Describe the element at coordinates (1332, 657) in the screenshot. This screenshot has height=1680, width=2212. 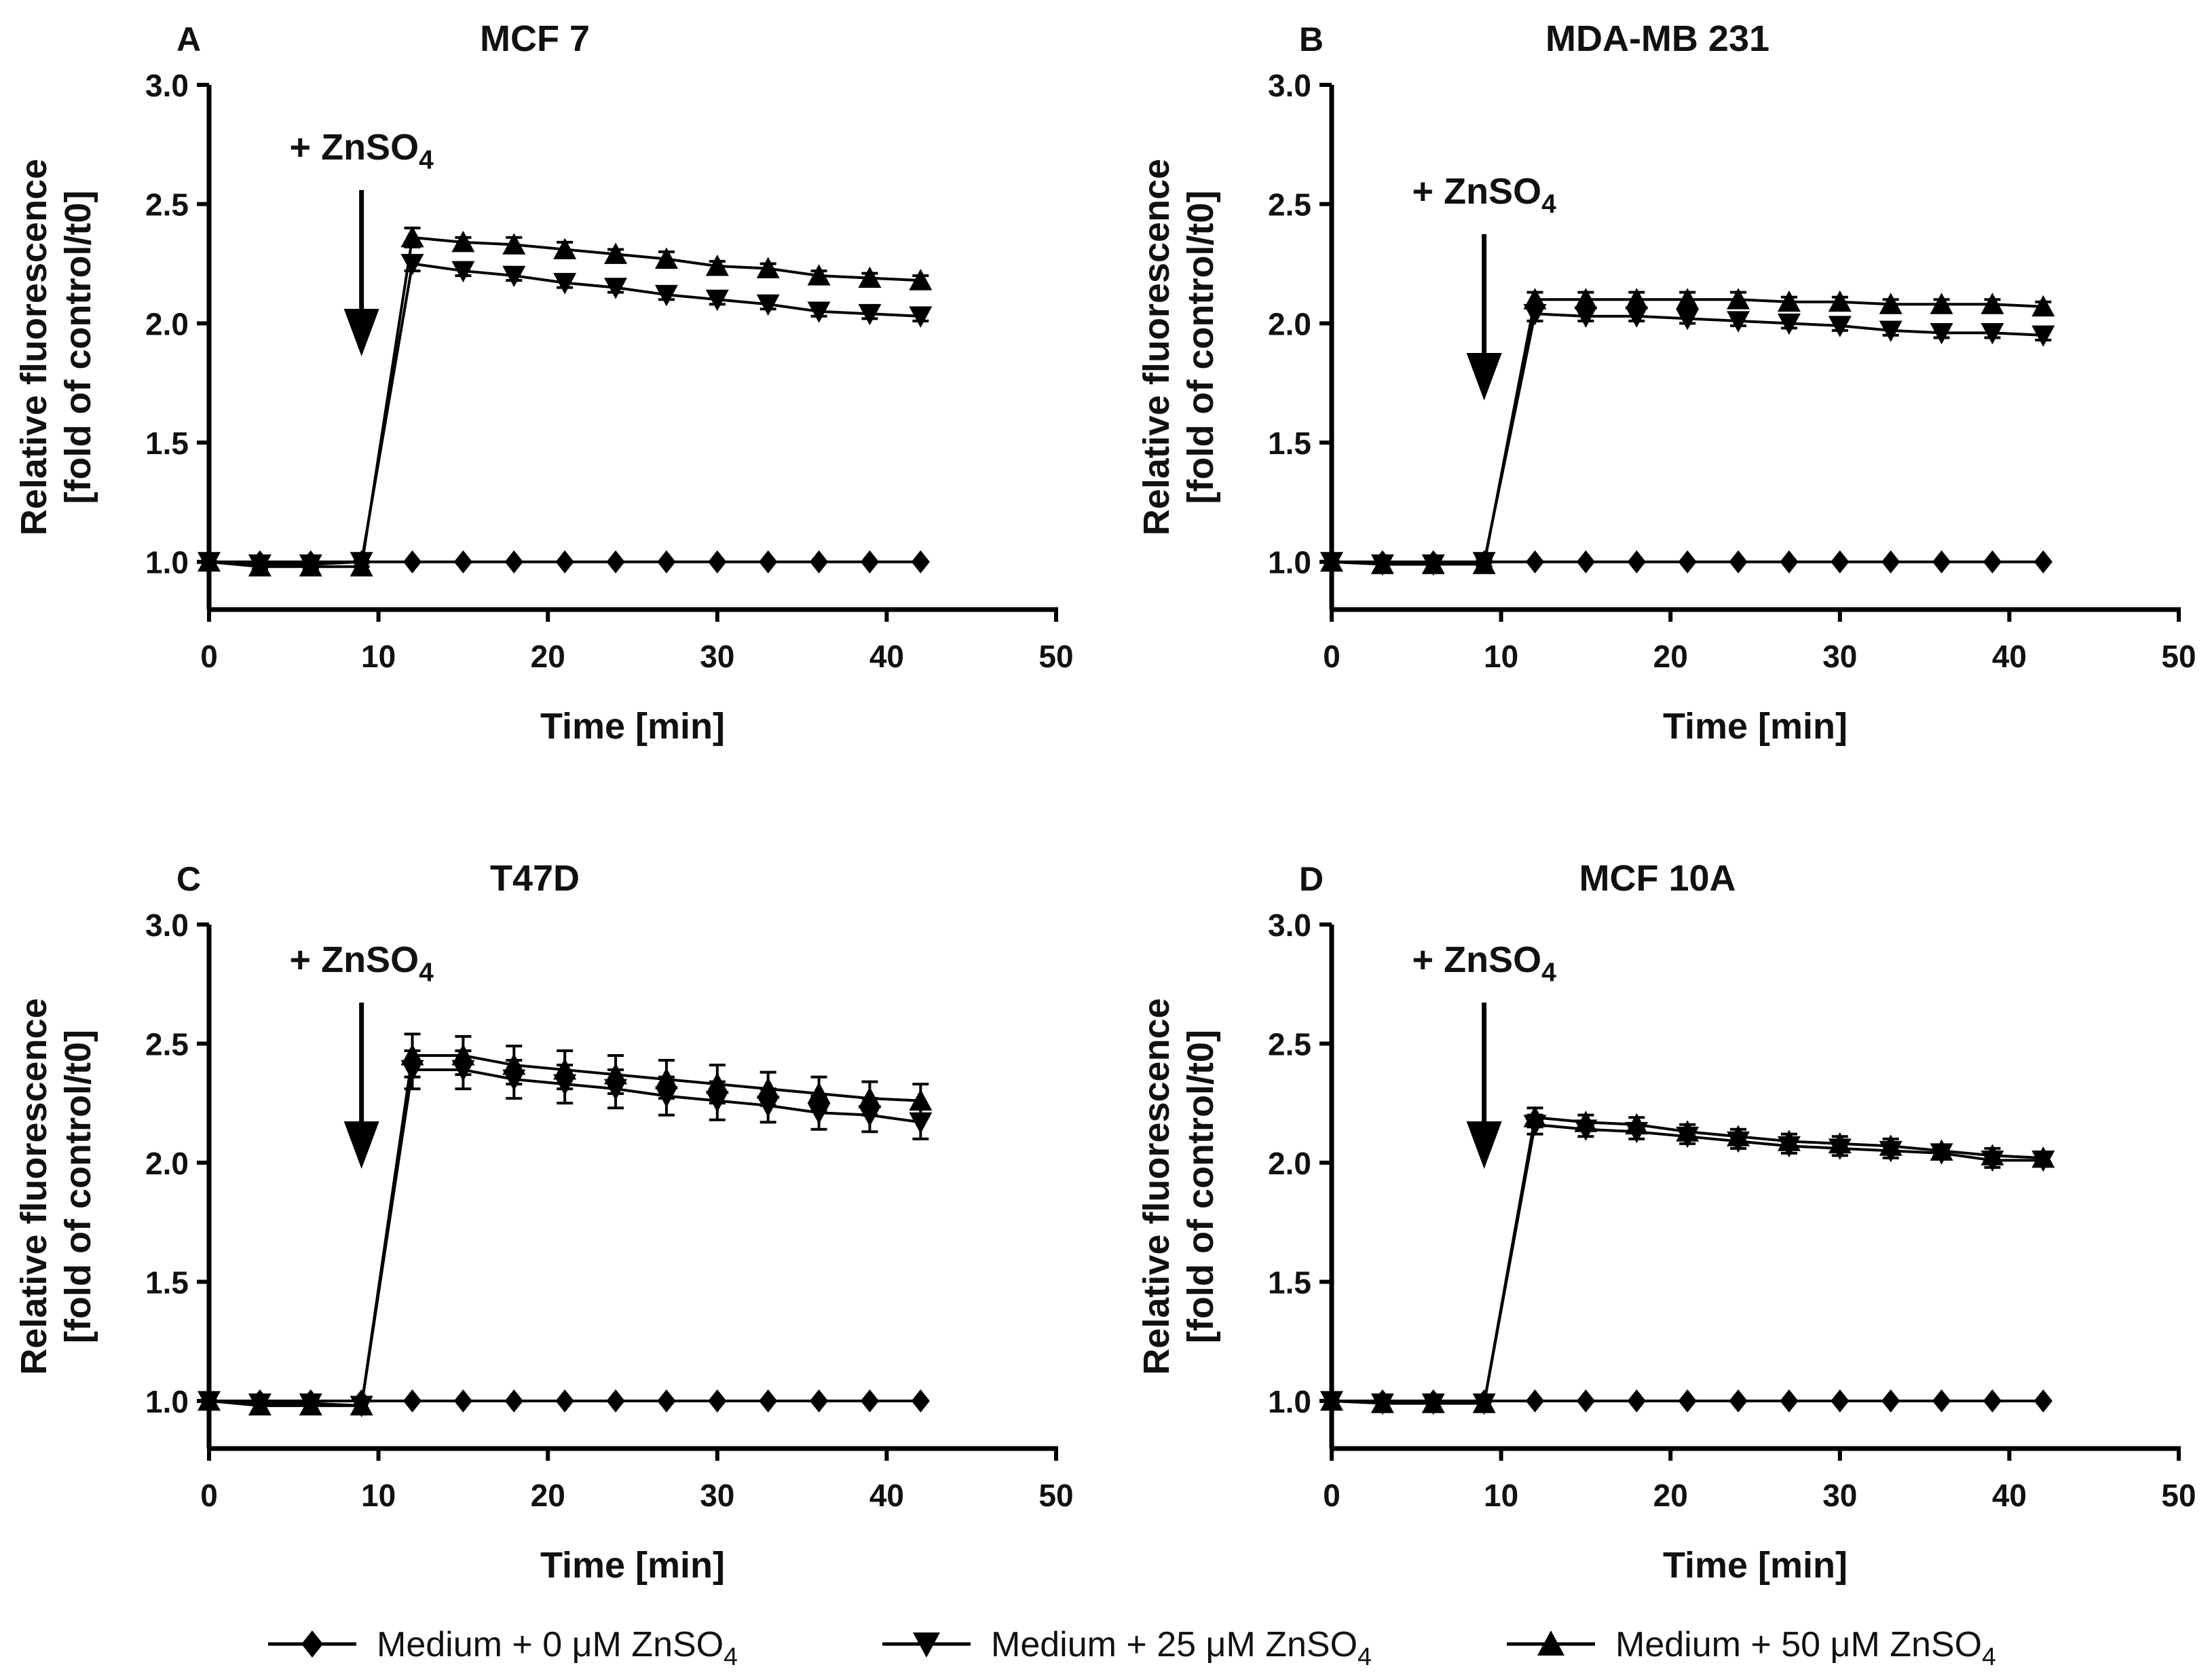
I see `x-tick-label: 0` at that location.